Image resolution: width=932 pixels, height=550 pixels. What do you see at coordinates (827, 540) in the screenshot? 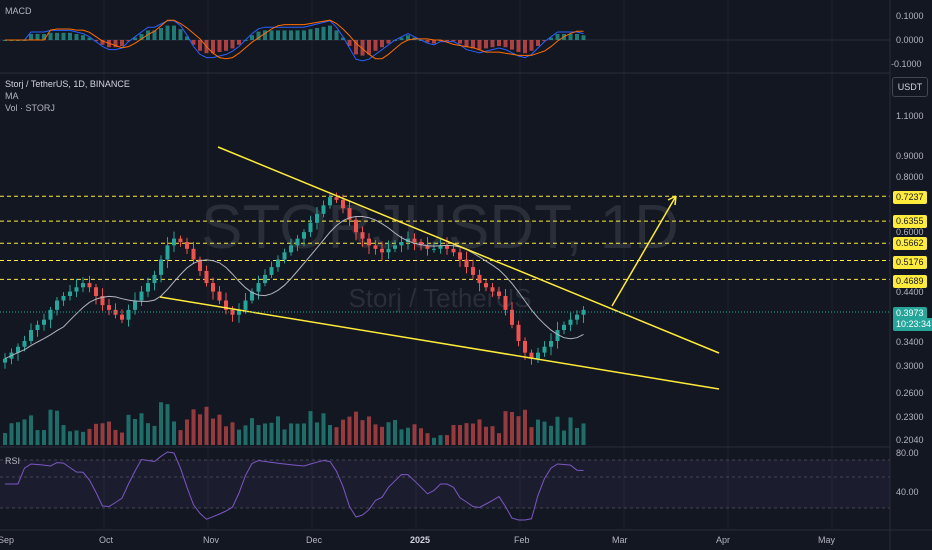
I see `time-label: May` at bounding box center [827, 540].